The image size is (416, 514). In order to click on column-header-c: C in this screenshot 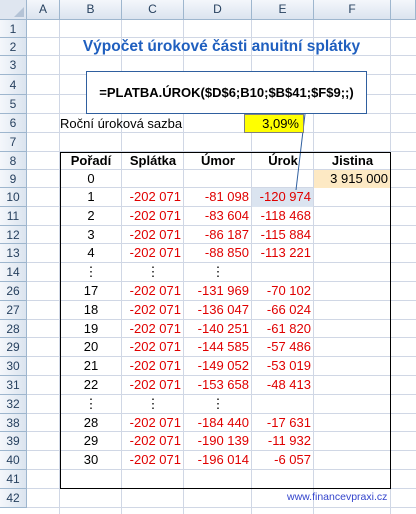, I will do `click(153, 10)`.